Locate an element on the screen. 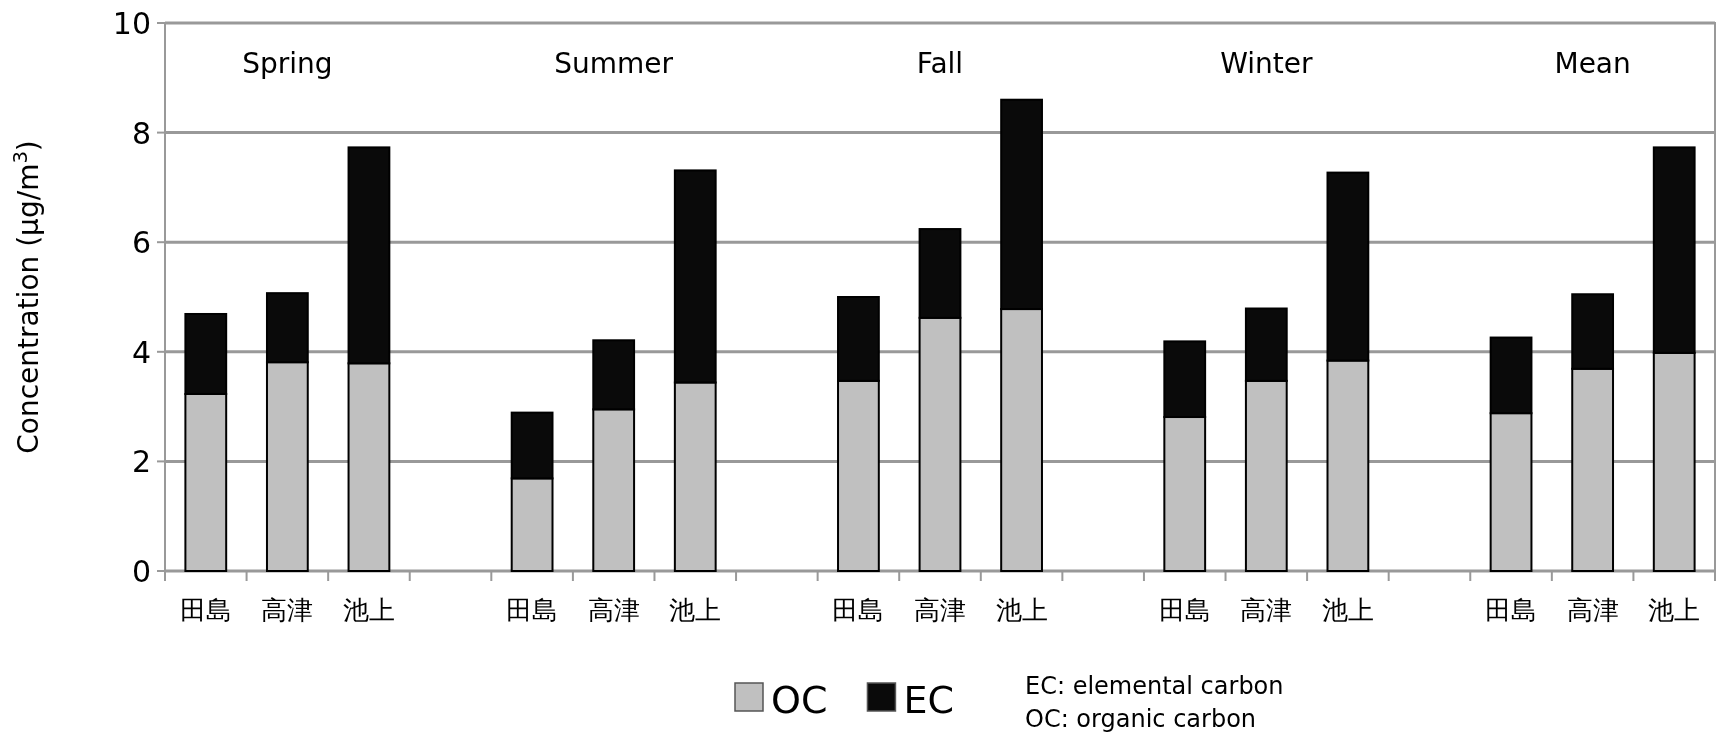  annotation: Summer is located at coordinates (614, 63).